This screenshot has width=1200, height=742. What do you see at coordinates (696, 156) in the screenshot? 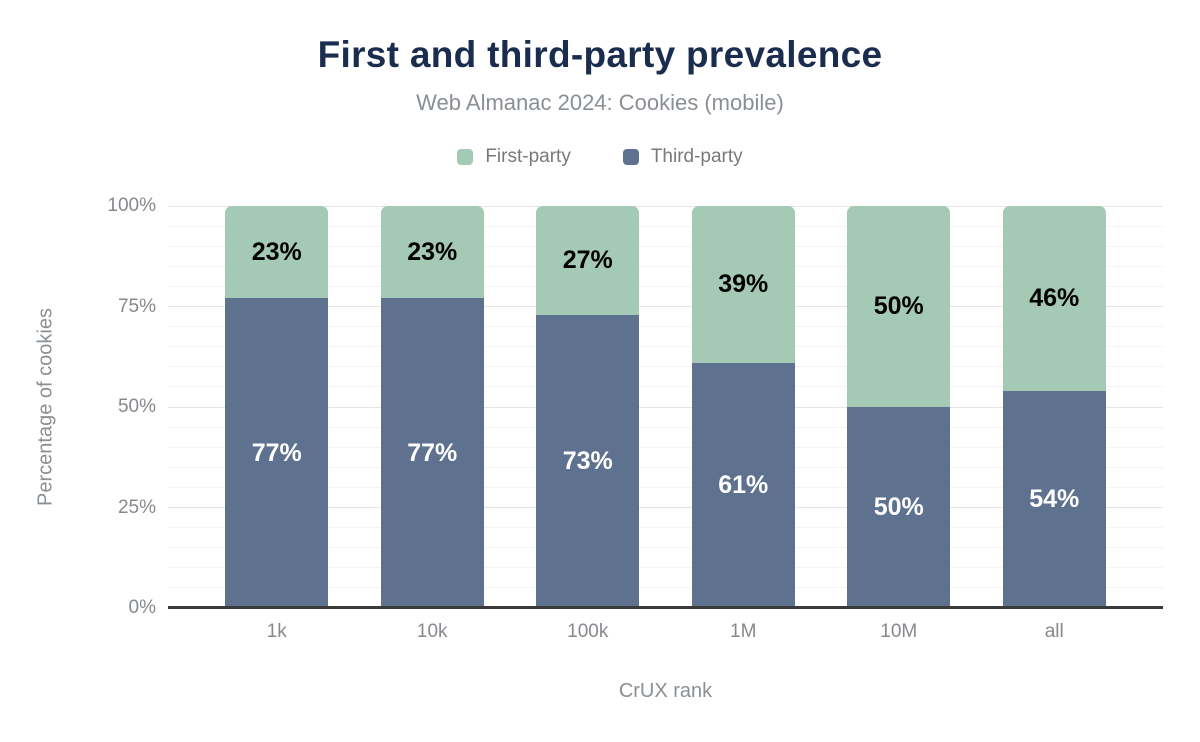
I see `legend-label-third-party: Third-party` at bounding box center [696, 156].